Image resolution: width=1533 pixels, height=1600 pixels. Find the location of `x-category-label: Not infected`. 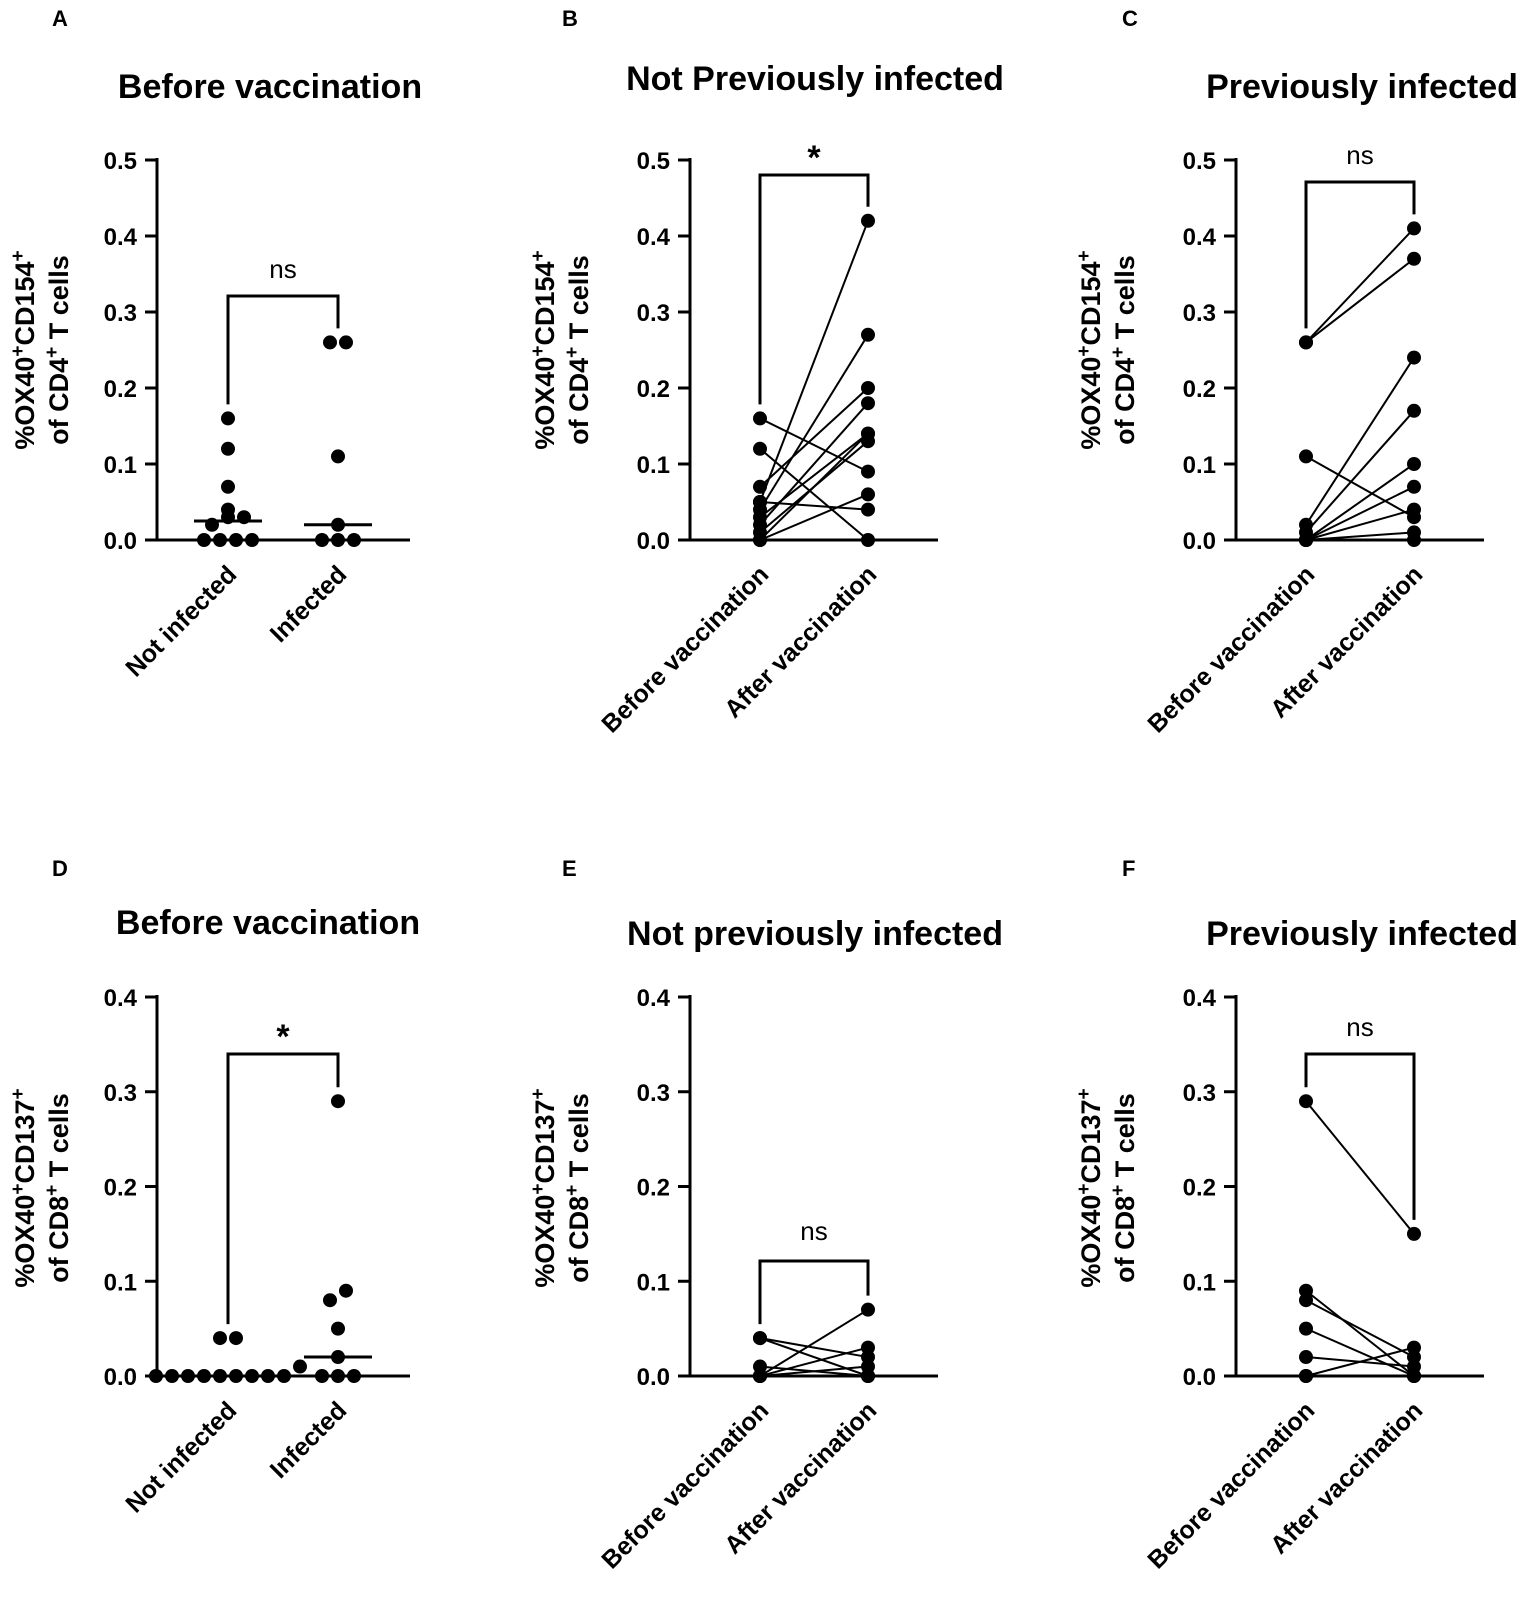

x-category-label: Not infected is located at coordinates (181, 1457).